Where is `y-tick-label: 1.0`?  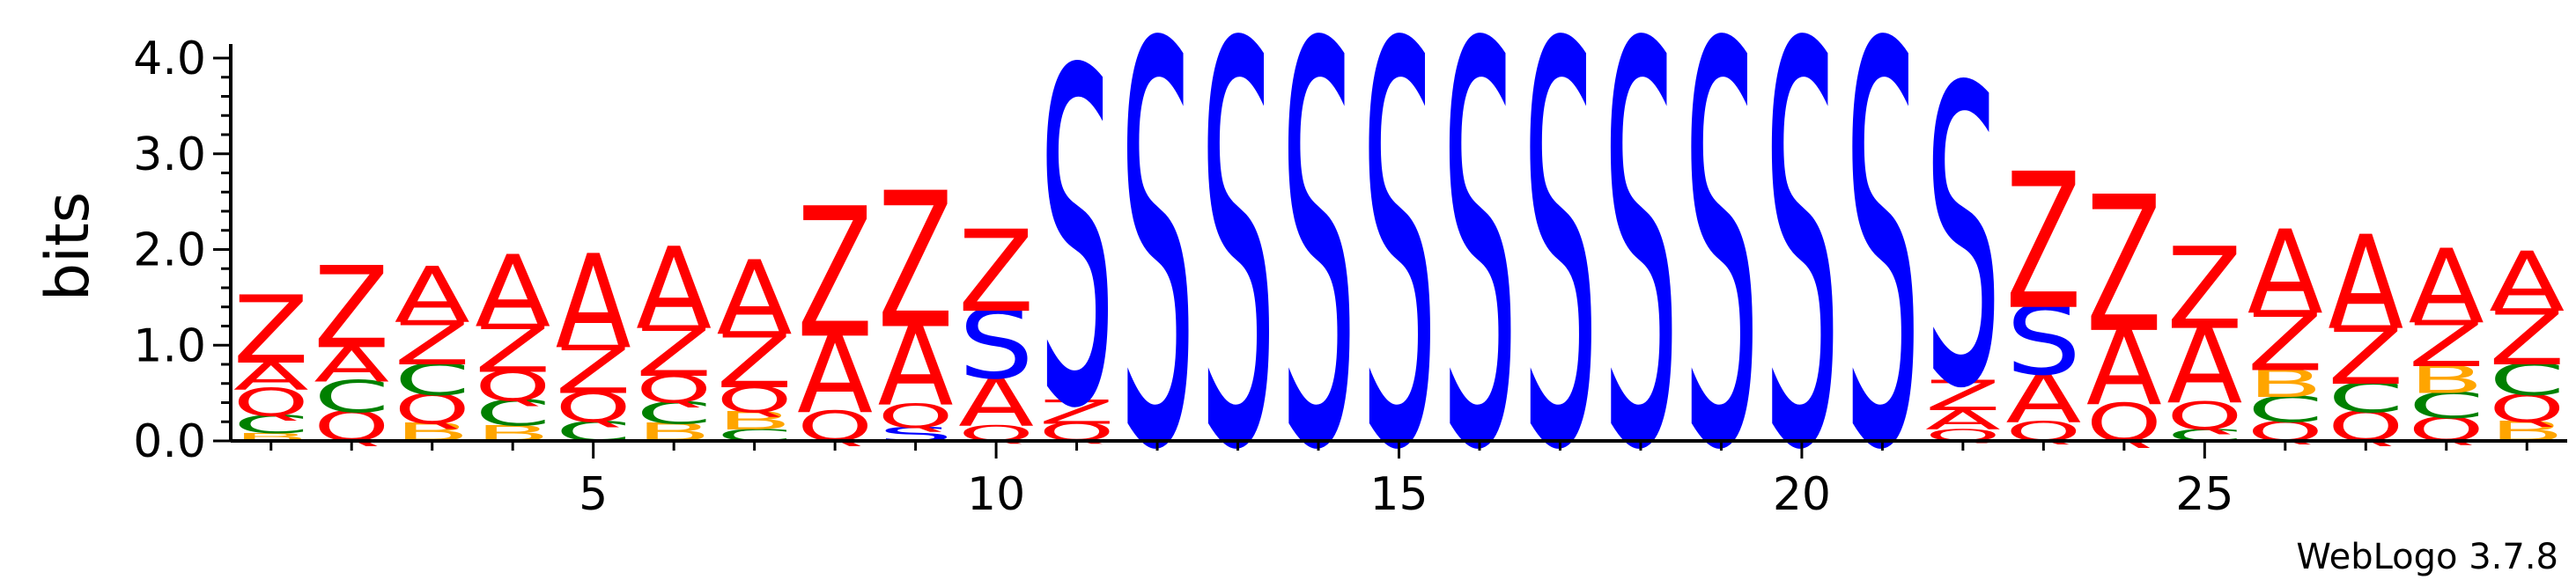 y-tick-label: 1.0 is located at coordinates (169, 345).